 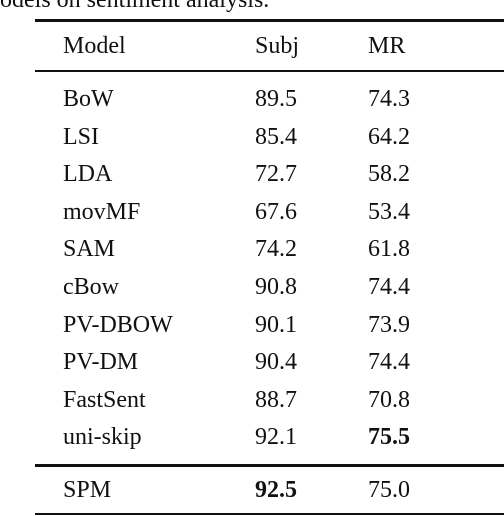 I want to click on table-cell: 74.3, so click(x=389, y=99).